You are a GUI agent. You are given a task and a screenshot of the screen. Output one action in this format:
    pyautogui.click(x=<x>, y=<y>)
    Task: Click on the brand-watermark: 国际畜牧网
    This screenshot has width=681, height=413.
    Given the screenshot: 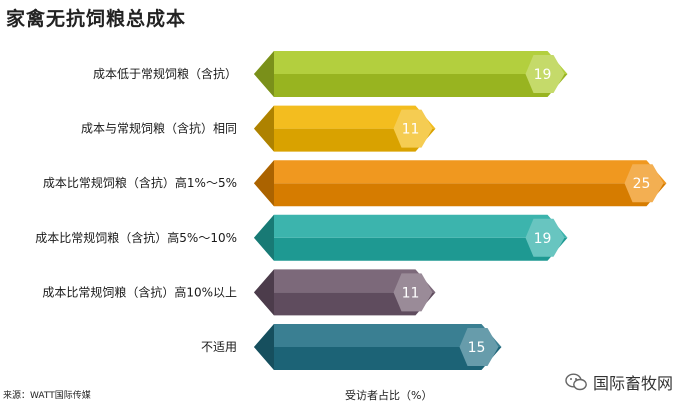 What is the action you would take?
    pyautogui.click(x=619, y=382)
    